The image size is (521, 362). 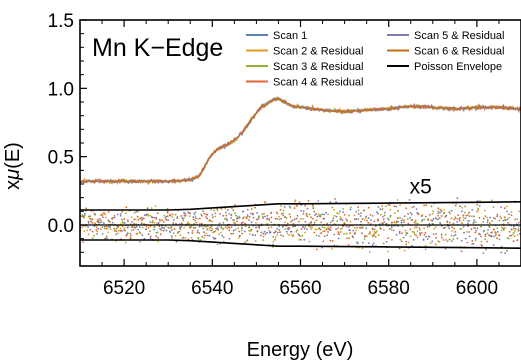 I want to click on y-tick-label: 0.5, so click(x=61, y=158).